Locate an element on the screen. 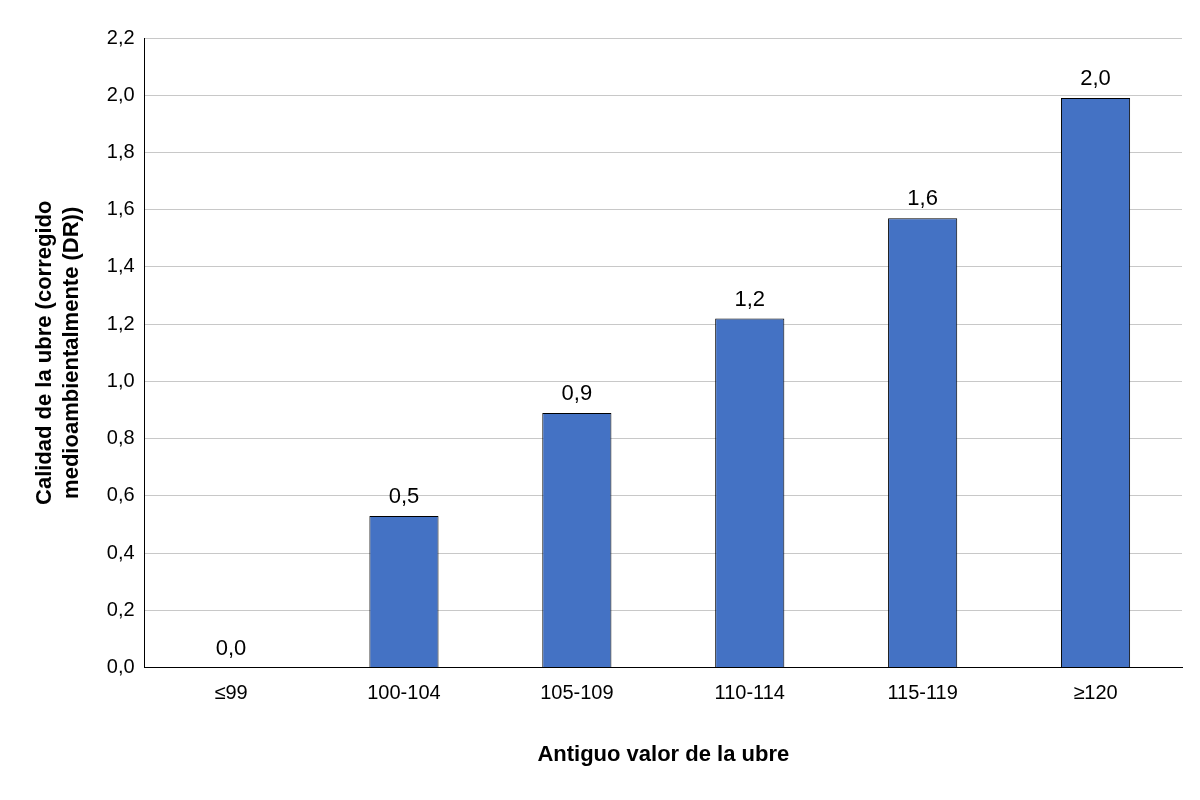  y-tick-label: 1,8 is located at coordinates (120, 150).